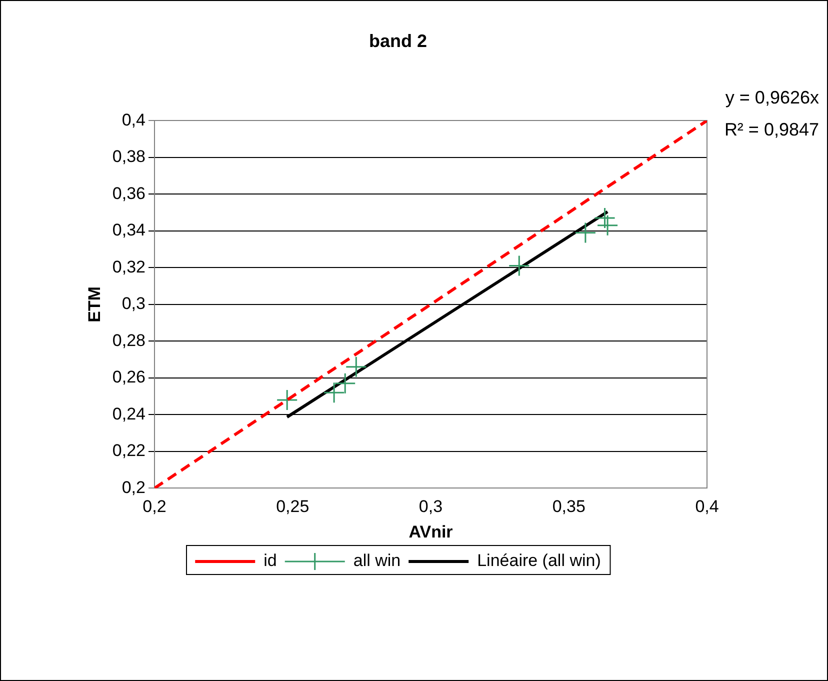  Describe the element at coordinates (430, 506) in the screenshot. I see `x-tick-label: 0,3` at that location.